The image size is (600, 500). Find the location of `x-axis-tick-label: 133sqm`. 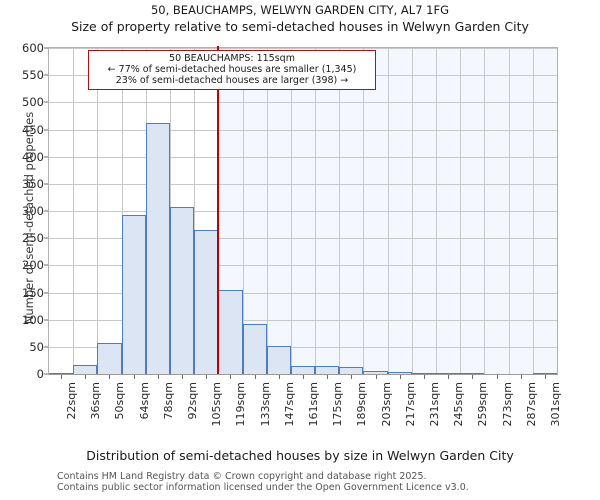

x-axis-tick-label: 133sqm is located at coordinates (265, 404).